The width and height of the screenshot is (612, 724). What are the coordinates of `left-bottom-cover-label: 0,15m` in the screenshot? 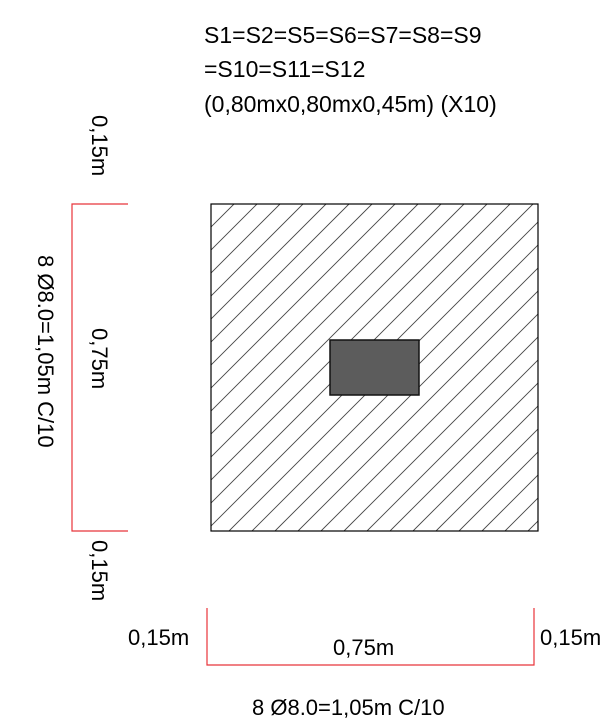 It's located at (99, 570).